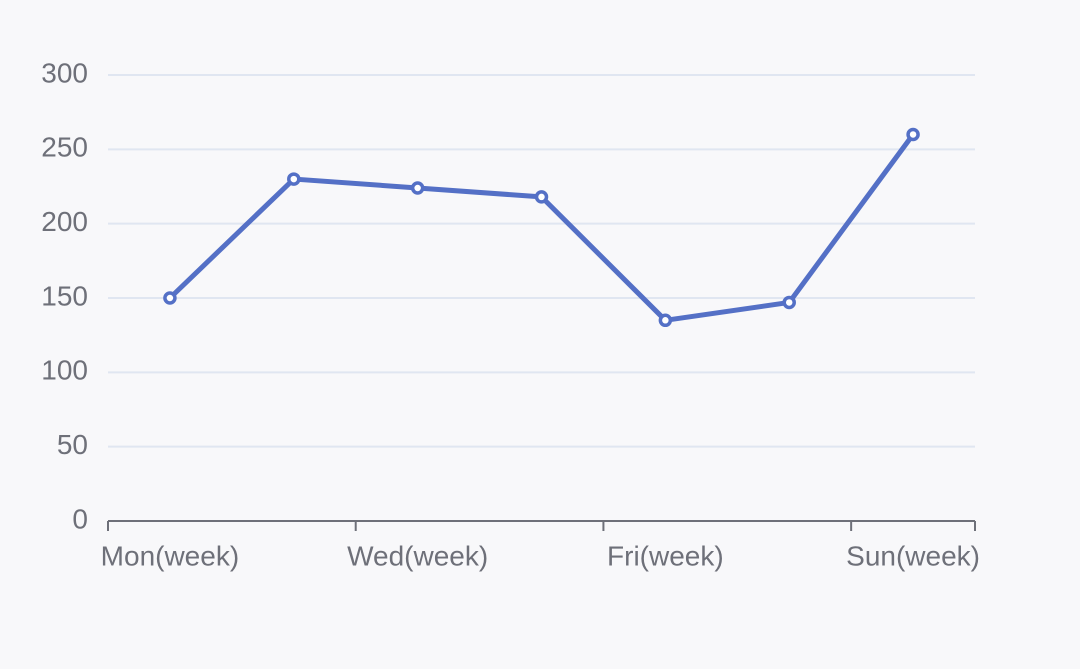  Describe the element at coordinates (64, 72) in the screenshot. I see `y-tick-label: 300` at that location.